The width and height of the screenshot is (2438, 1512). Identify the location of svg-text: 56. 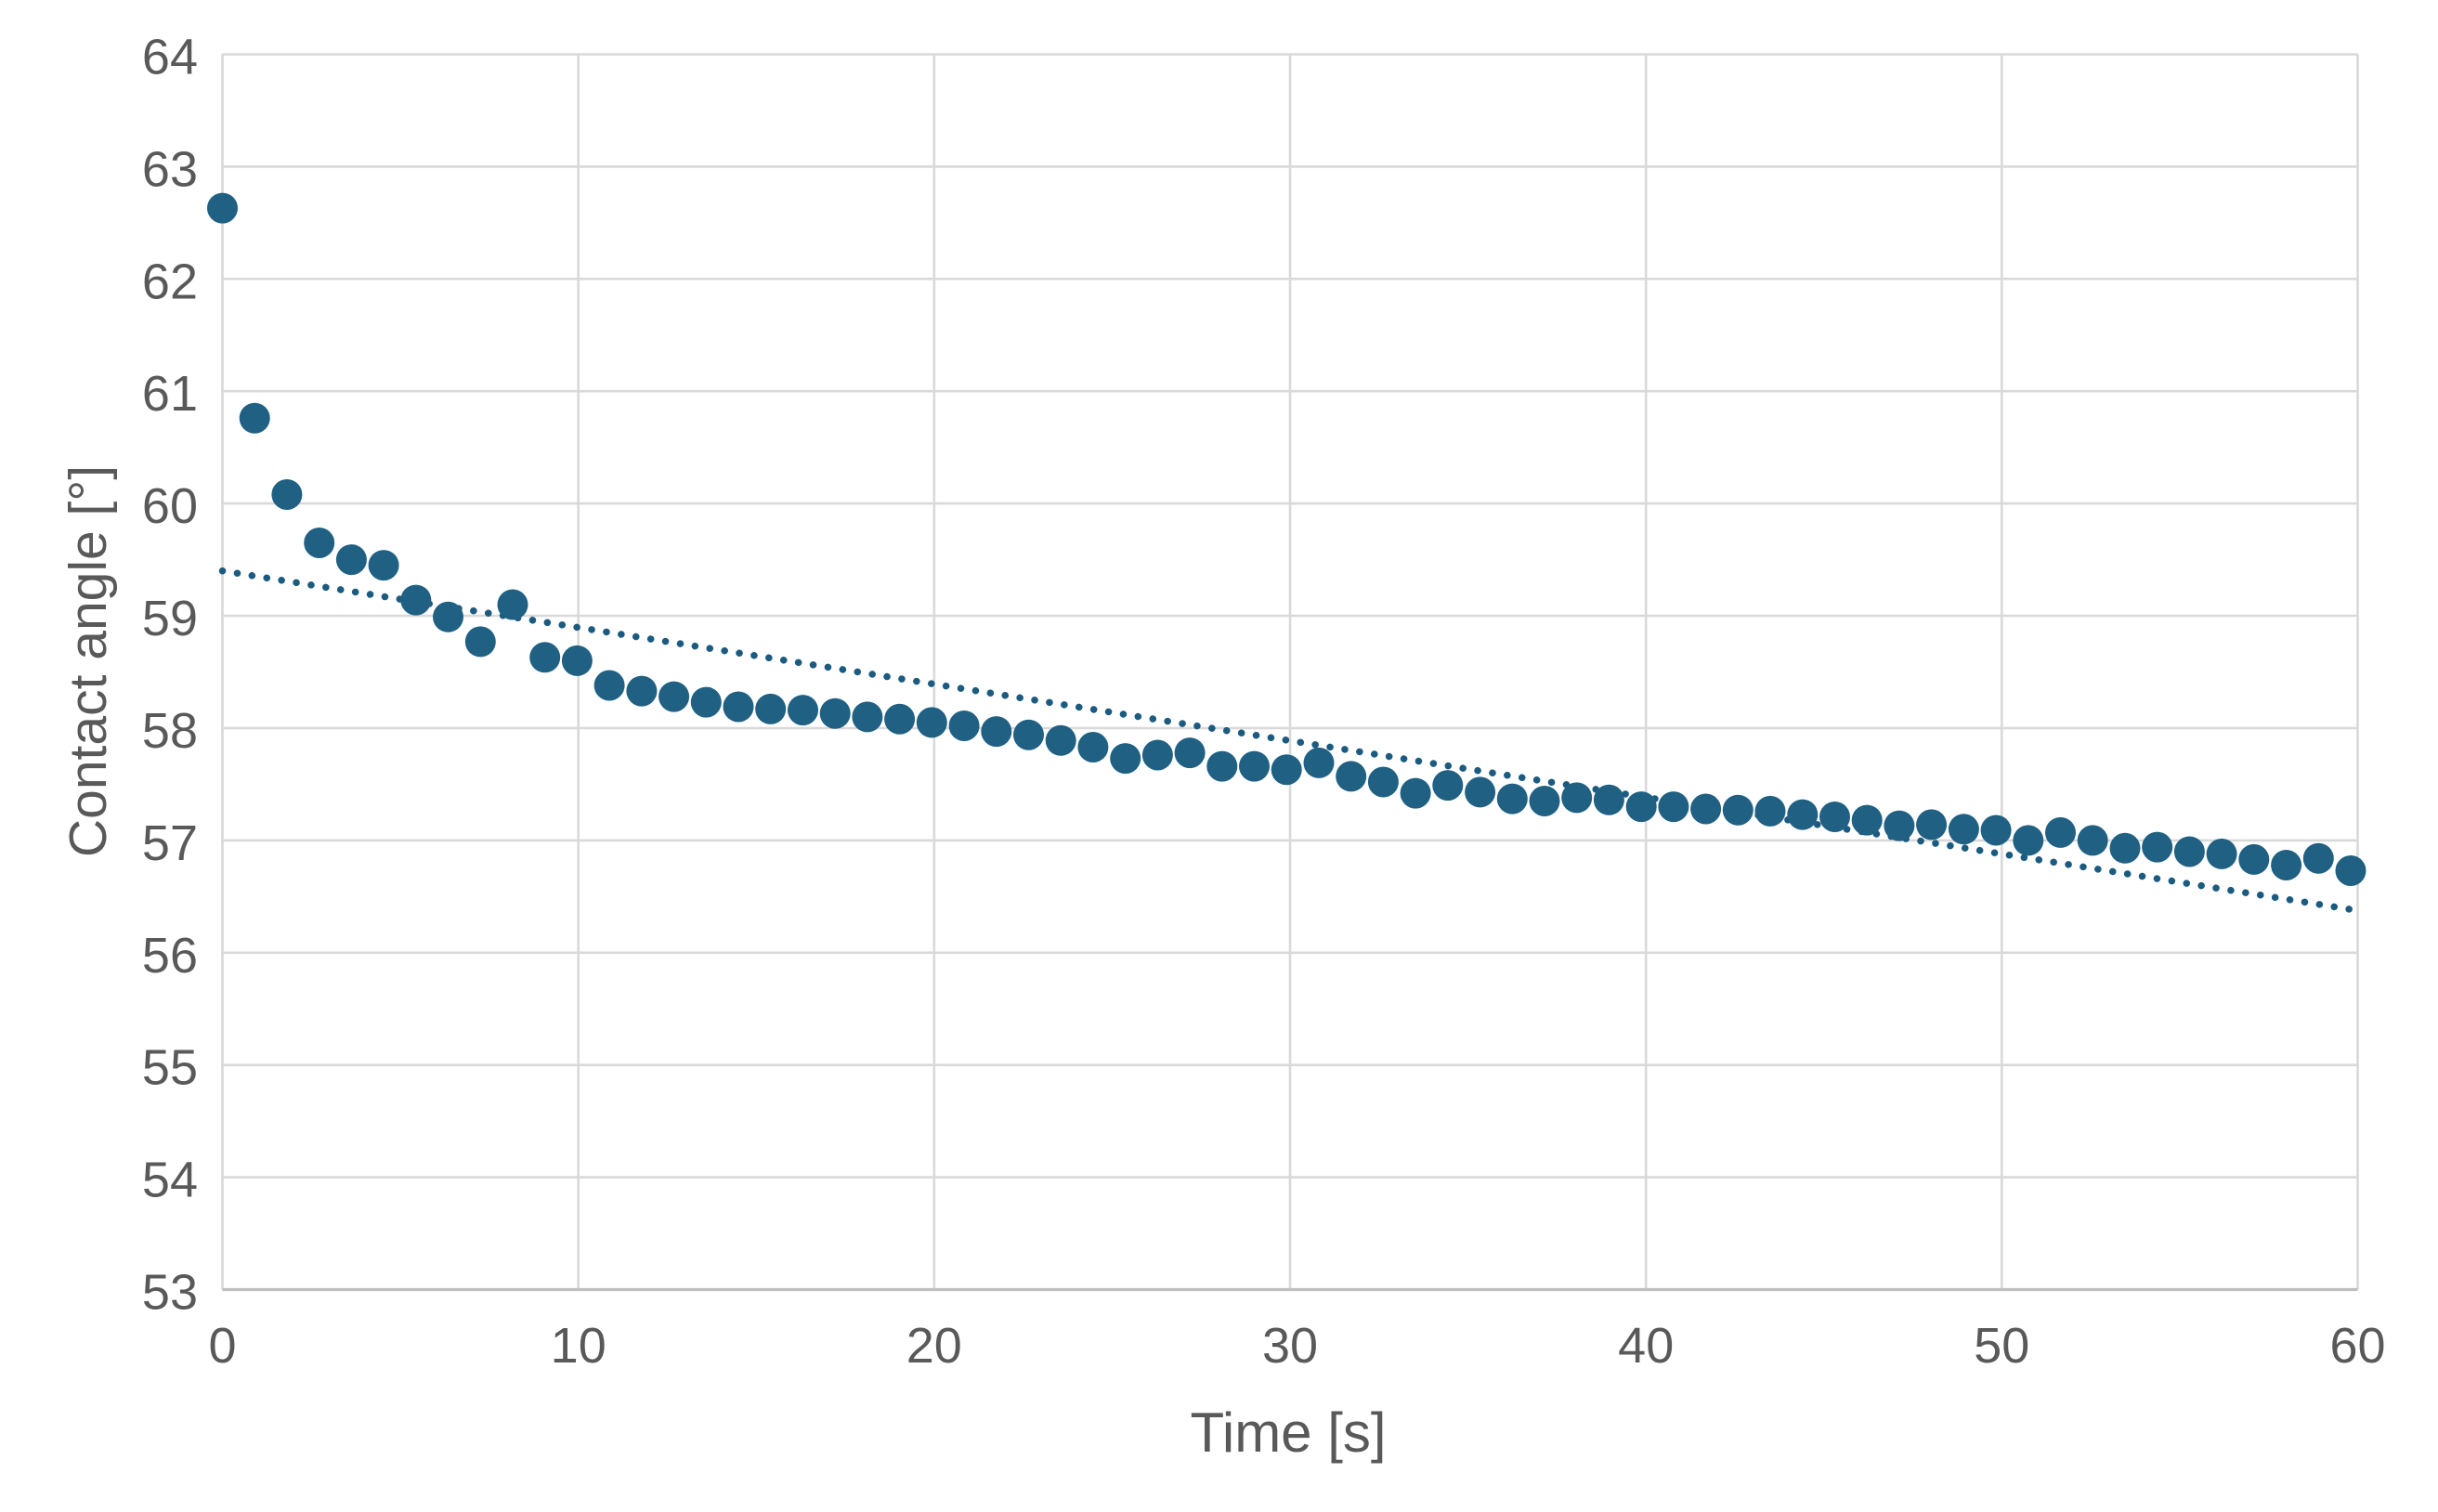
(170, 956).